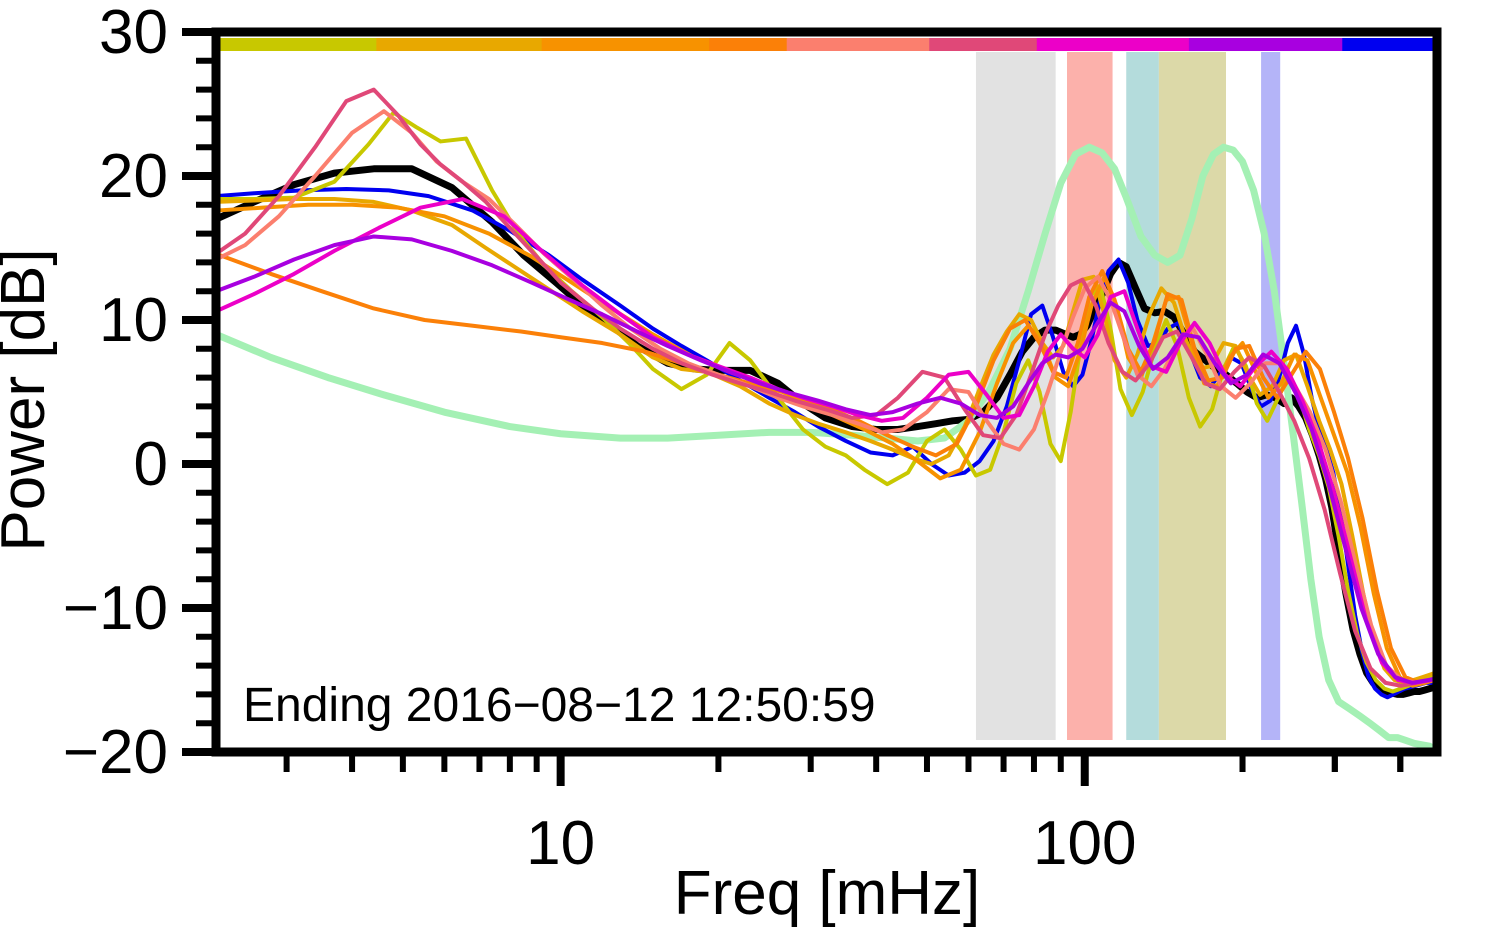  Describe the element at coordinates (133, 176) in the screenshot. I see `y-tick-label: 20` at that location.